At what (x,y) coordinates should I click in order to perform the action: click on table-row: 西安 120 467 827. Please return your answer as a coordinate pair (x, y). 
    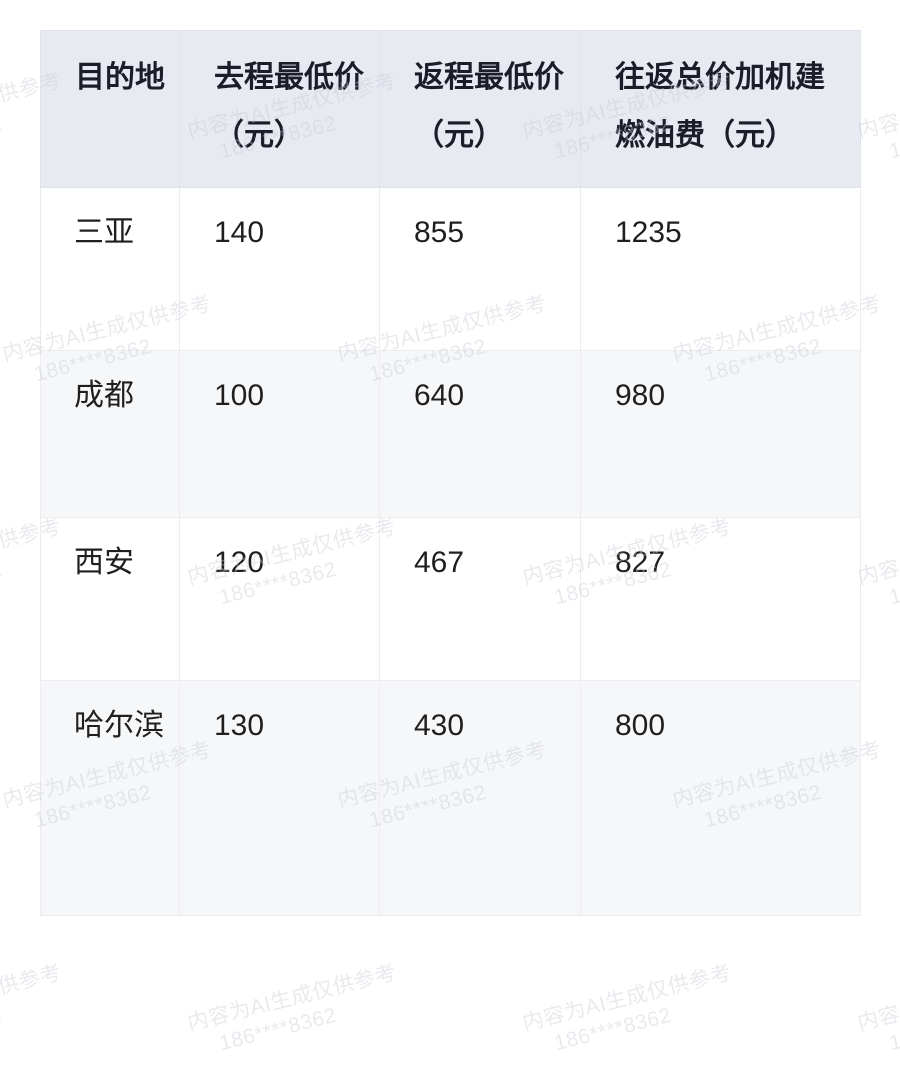
    Looking at the image, I should click on (450, 599).